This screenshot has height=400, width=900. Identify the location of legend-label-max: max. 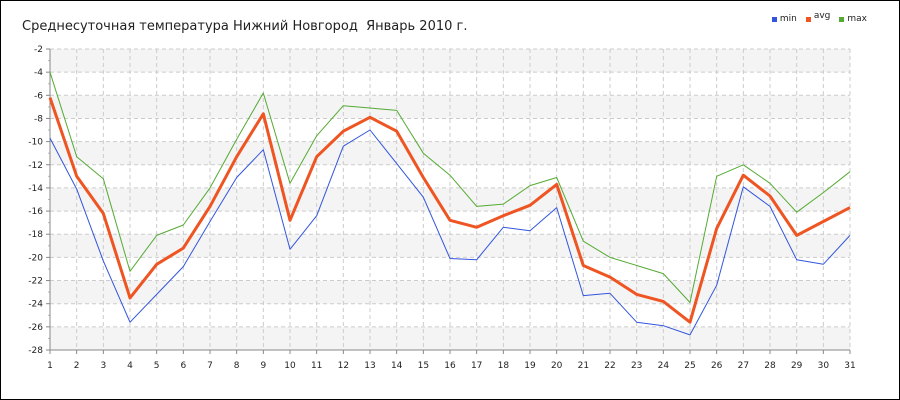
(857, 19).